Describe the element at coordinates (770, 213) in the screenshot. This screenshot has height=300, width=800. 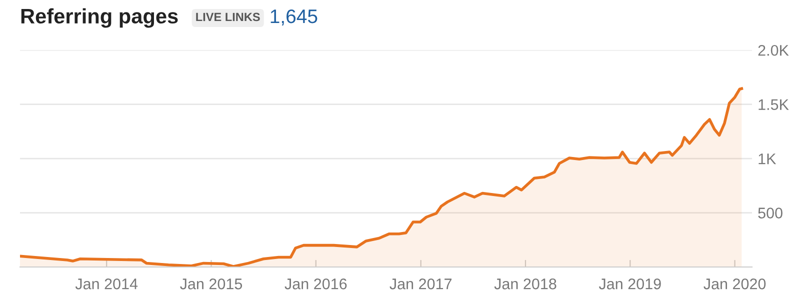
I see `y-tick-label: 500` at that location.